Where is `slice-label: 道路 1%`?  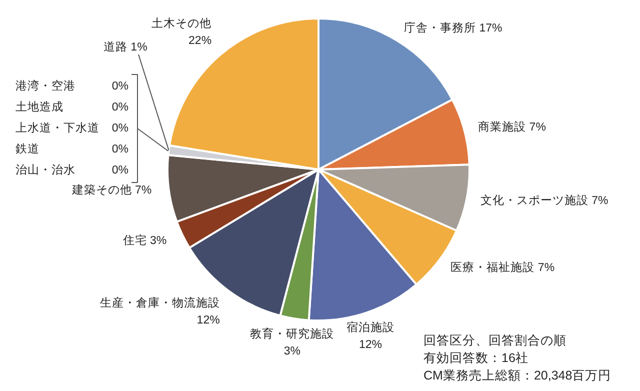 slice-label: 道路 1% is located at coordinates (125, 47).